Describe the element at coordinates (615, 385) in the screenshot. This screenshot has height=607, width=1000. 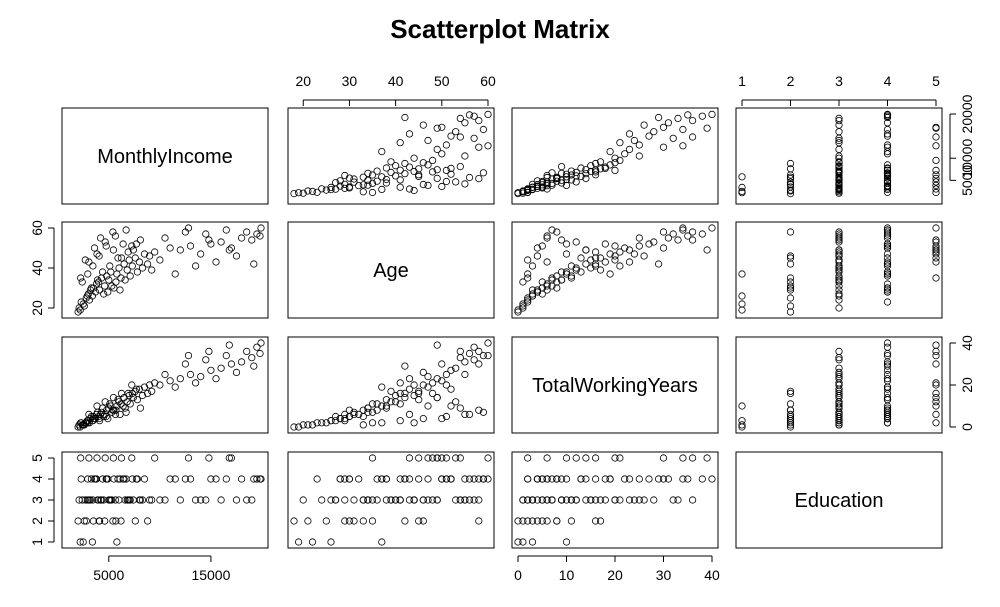
I see `panel-TotalWorkingYears-TotalWorkingYears: TotalWorkingYears` at that location.